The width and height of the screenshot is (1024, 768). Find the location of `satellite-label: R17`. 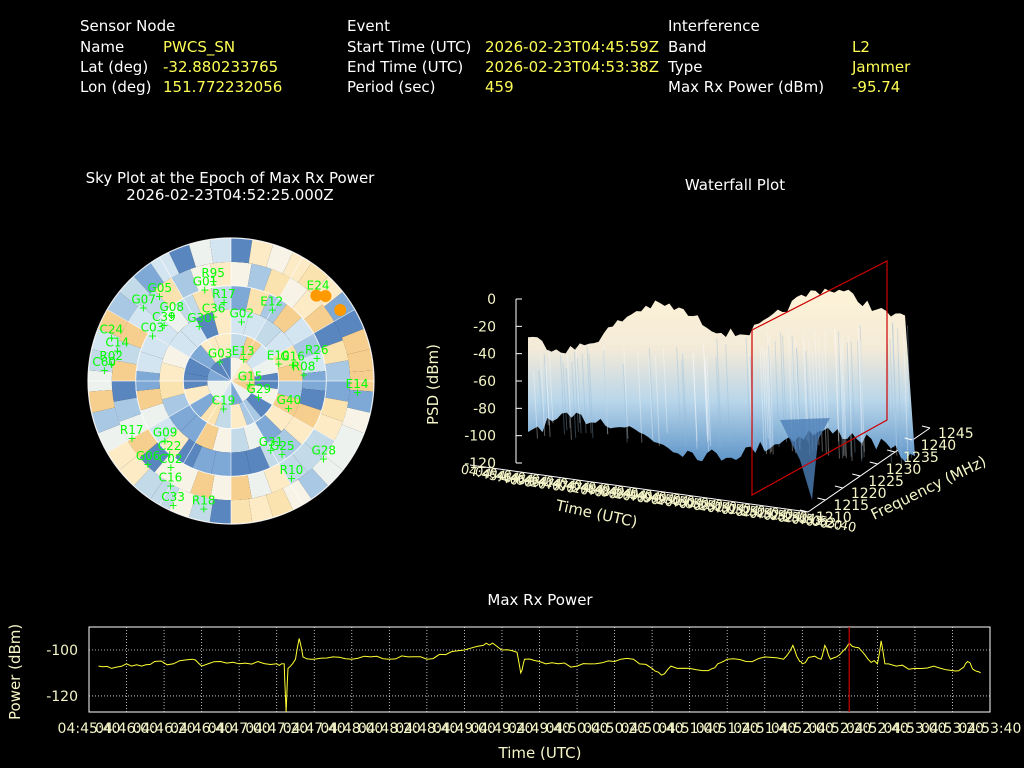

satellite-label: R17 is located at coordinates (132, 430).